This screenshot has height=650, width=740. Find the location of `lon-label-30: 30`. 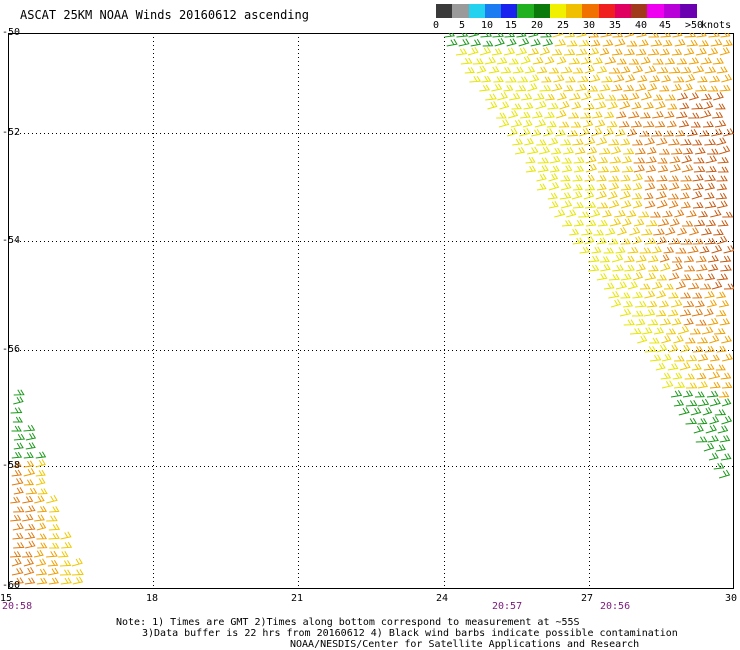

lon-label-30: 30 is located at coordinates (731, 598).